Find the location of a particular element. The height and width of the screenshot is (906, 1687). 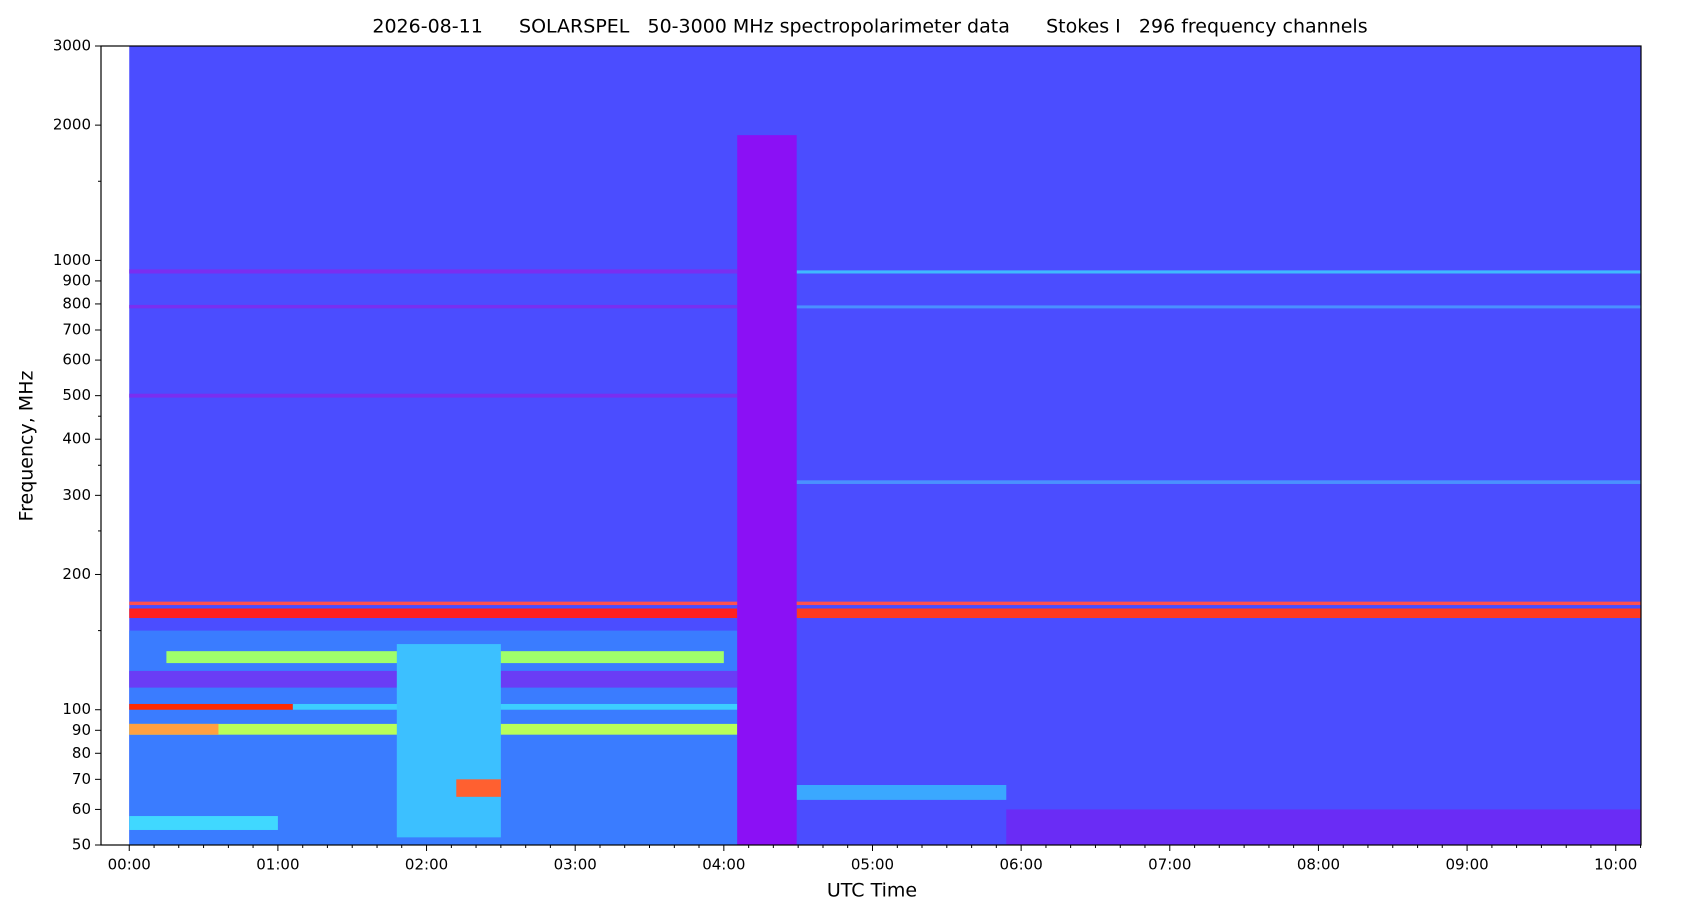

y-tick-label: 800 is located at coordinates (76, 303).